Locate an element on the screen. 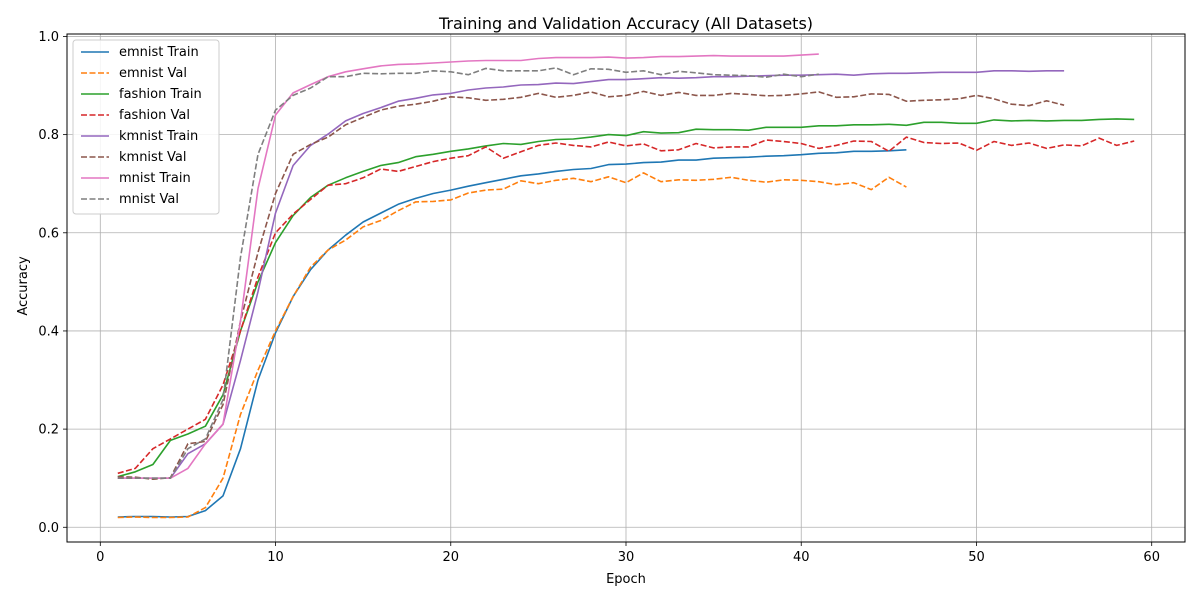 The height and width of the screenshot is (600, 1200). x-tick-label: 0 is located at coordinates (100, 557).